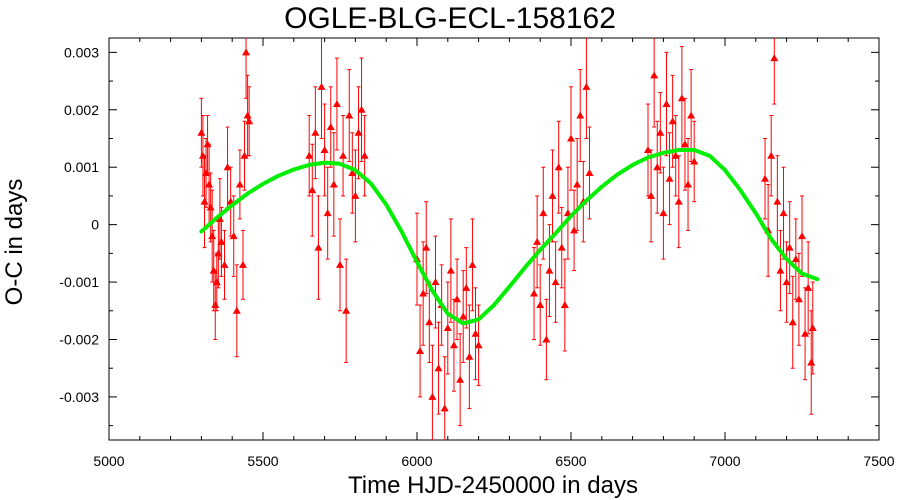  Describe the element at coordinates (450, 18) in the screenshot. I see `chart-title: OGLE-BLG-ECL-158162` at that location.